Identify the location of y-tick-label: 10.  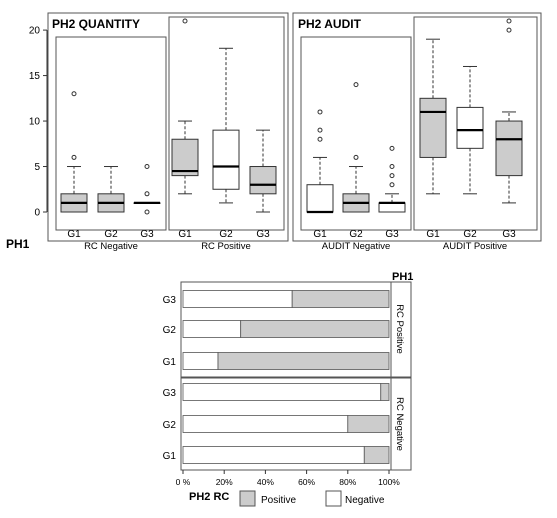
(35, 122).